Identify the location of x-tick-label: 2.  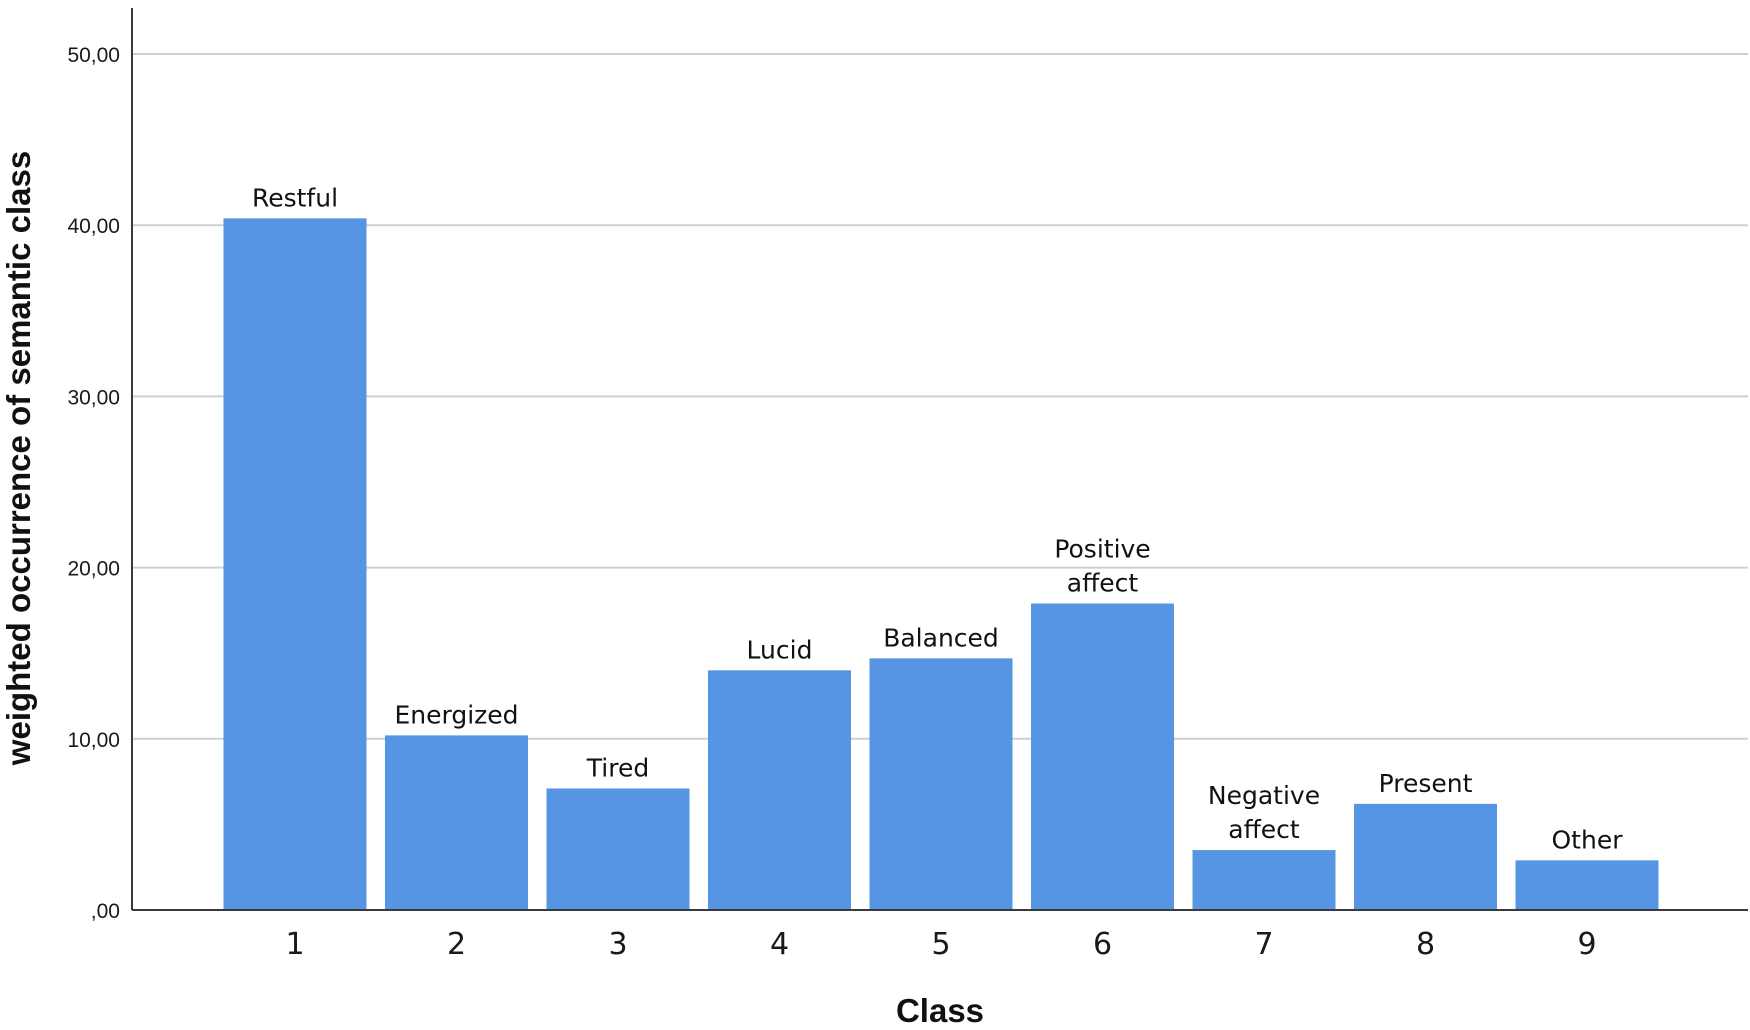
(456, 944).